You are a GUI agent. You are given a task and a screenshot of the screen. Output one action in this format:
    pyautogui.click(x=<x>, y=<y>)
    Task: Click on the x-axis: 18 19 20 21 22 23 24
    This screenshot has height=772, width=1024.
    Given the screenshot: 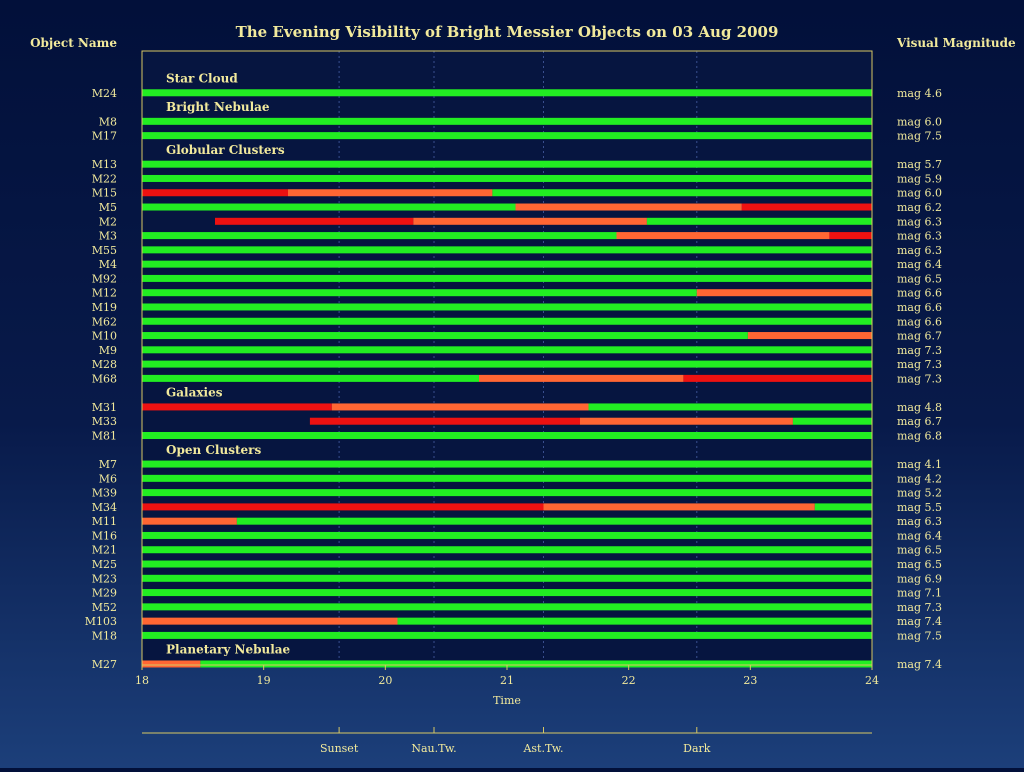 What is the action you would take?
    pyautogui.click(x=507, y=676)
    